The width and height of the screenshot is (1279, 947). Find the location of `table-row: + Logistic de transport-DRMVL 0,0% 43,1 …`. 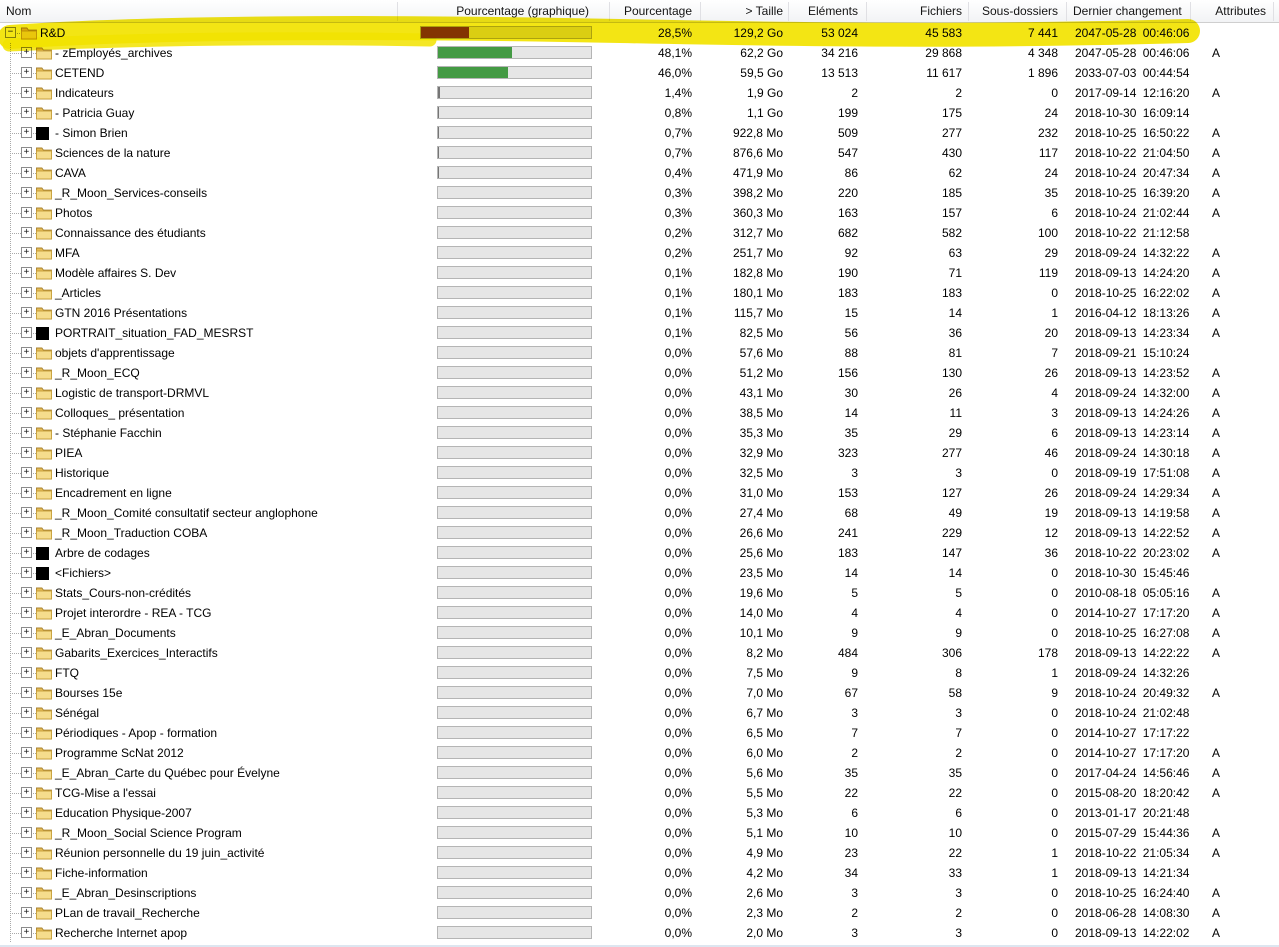

table-row: + Logistic de transport-DRMVL 0,0% 43,1 … is located at coordinates (639, 393).